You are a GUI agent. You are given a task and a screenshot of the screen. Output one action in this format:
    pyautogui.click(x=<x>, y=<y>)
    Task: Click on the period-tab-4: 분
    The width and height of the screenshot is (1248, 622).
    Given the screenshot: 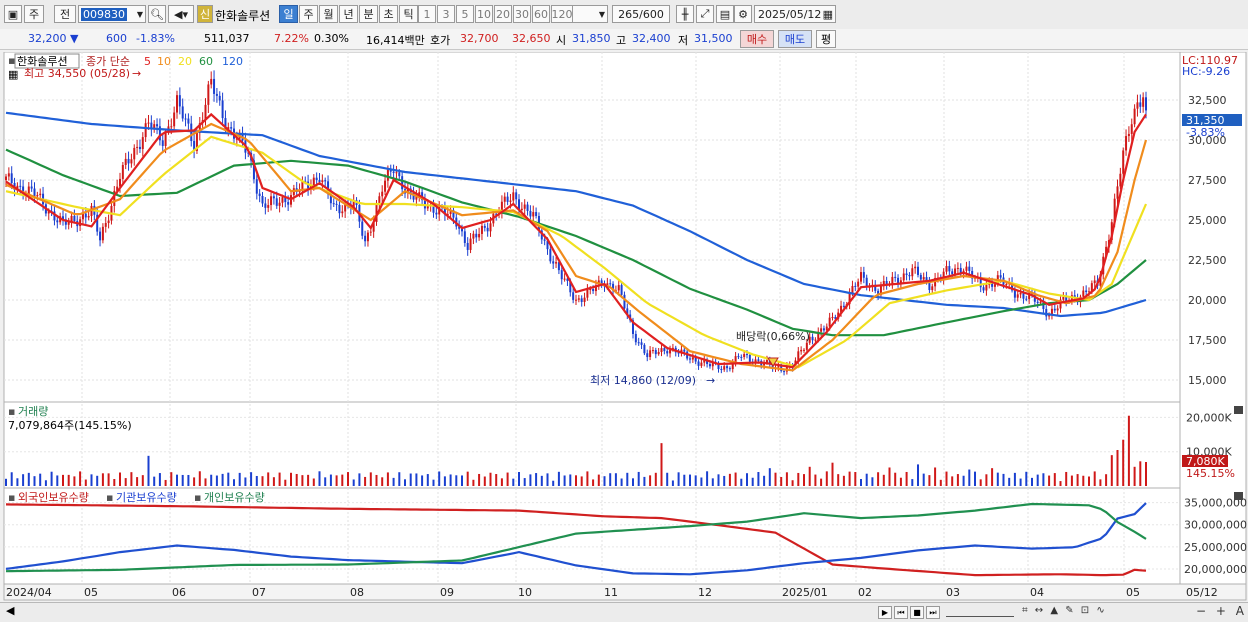 What is the action you would take?
    pyautogui.click(x=368, y=14)
    